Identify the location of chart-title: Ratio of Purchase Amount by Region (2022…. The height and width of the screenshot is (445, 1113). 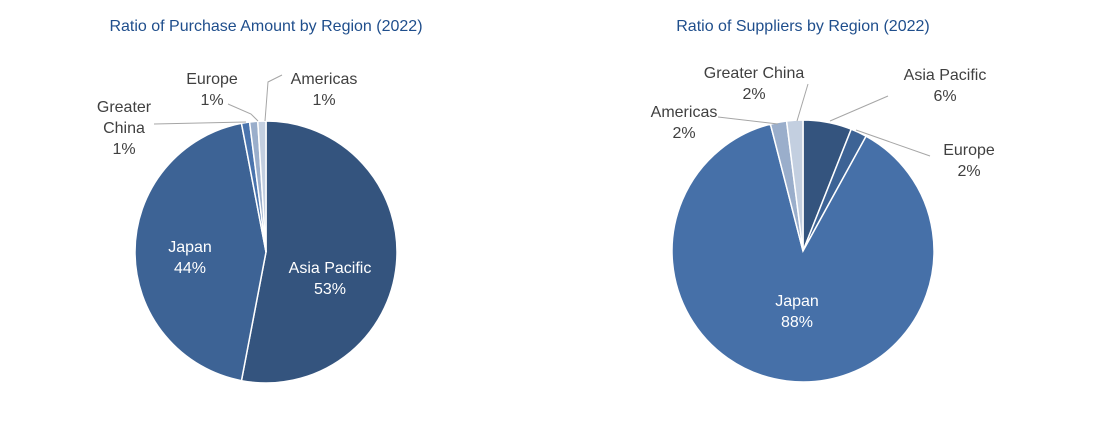
(265, 26).